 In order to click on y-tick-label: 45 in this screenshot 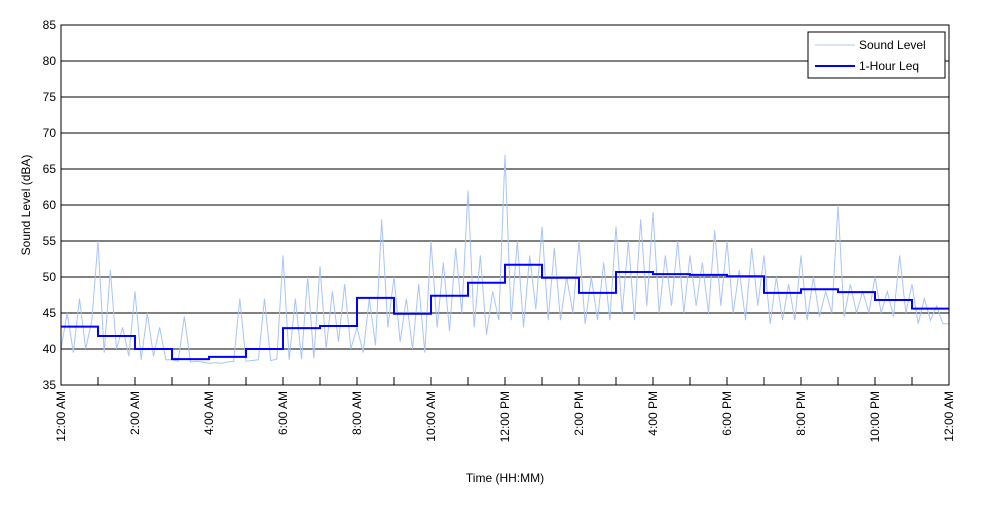, I will do `click(50, 313)`.